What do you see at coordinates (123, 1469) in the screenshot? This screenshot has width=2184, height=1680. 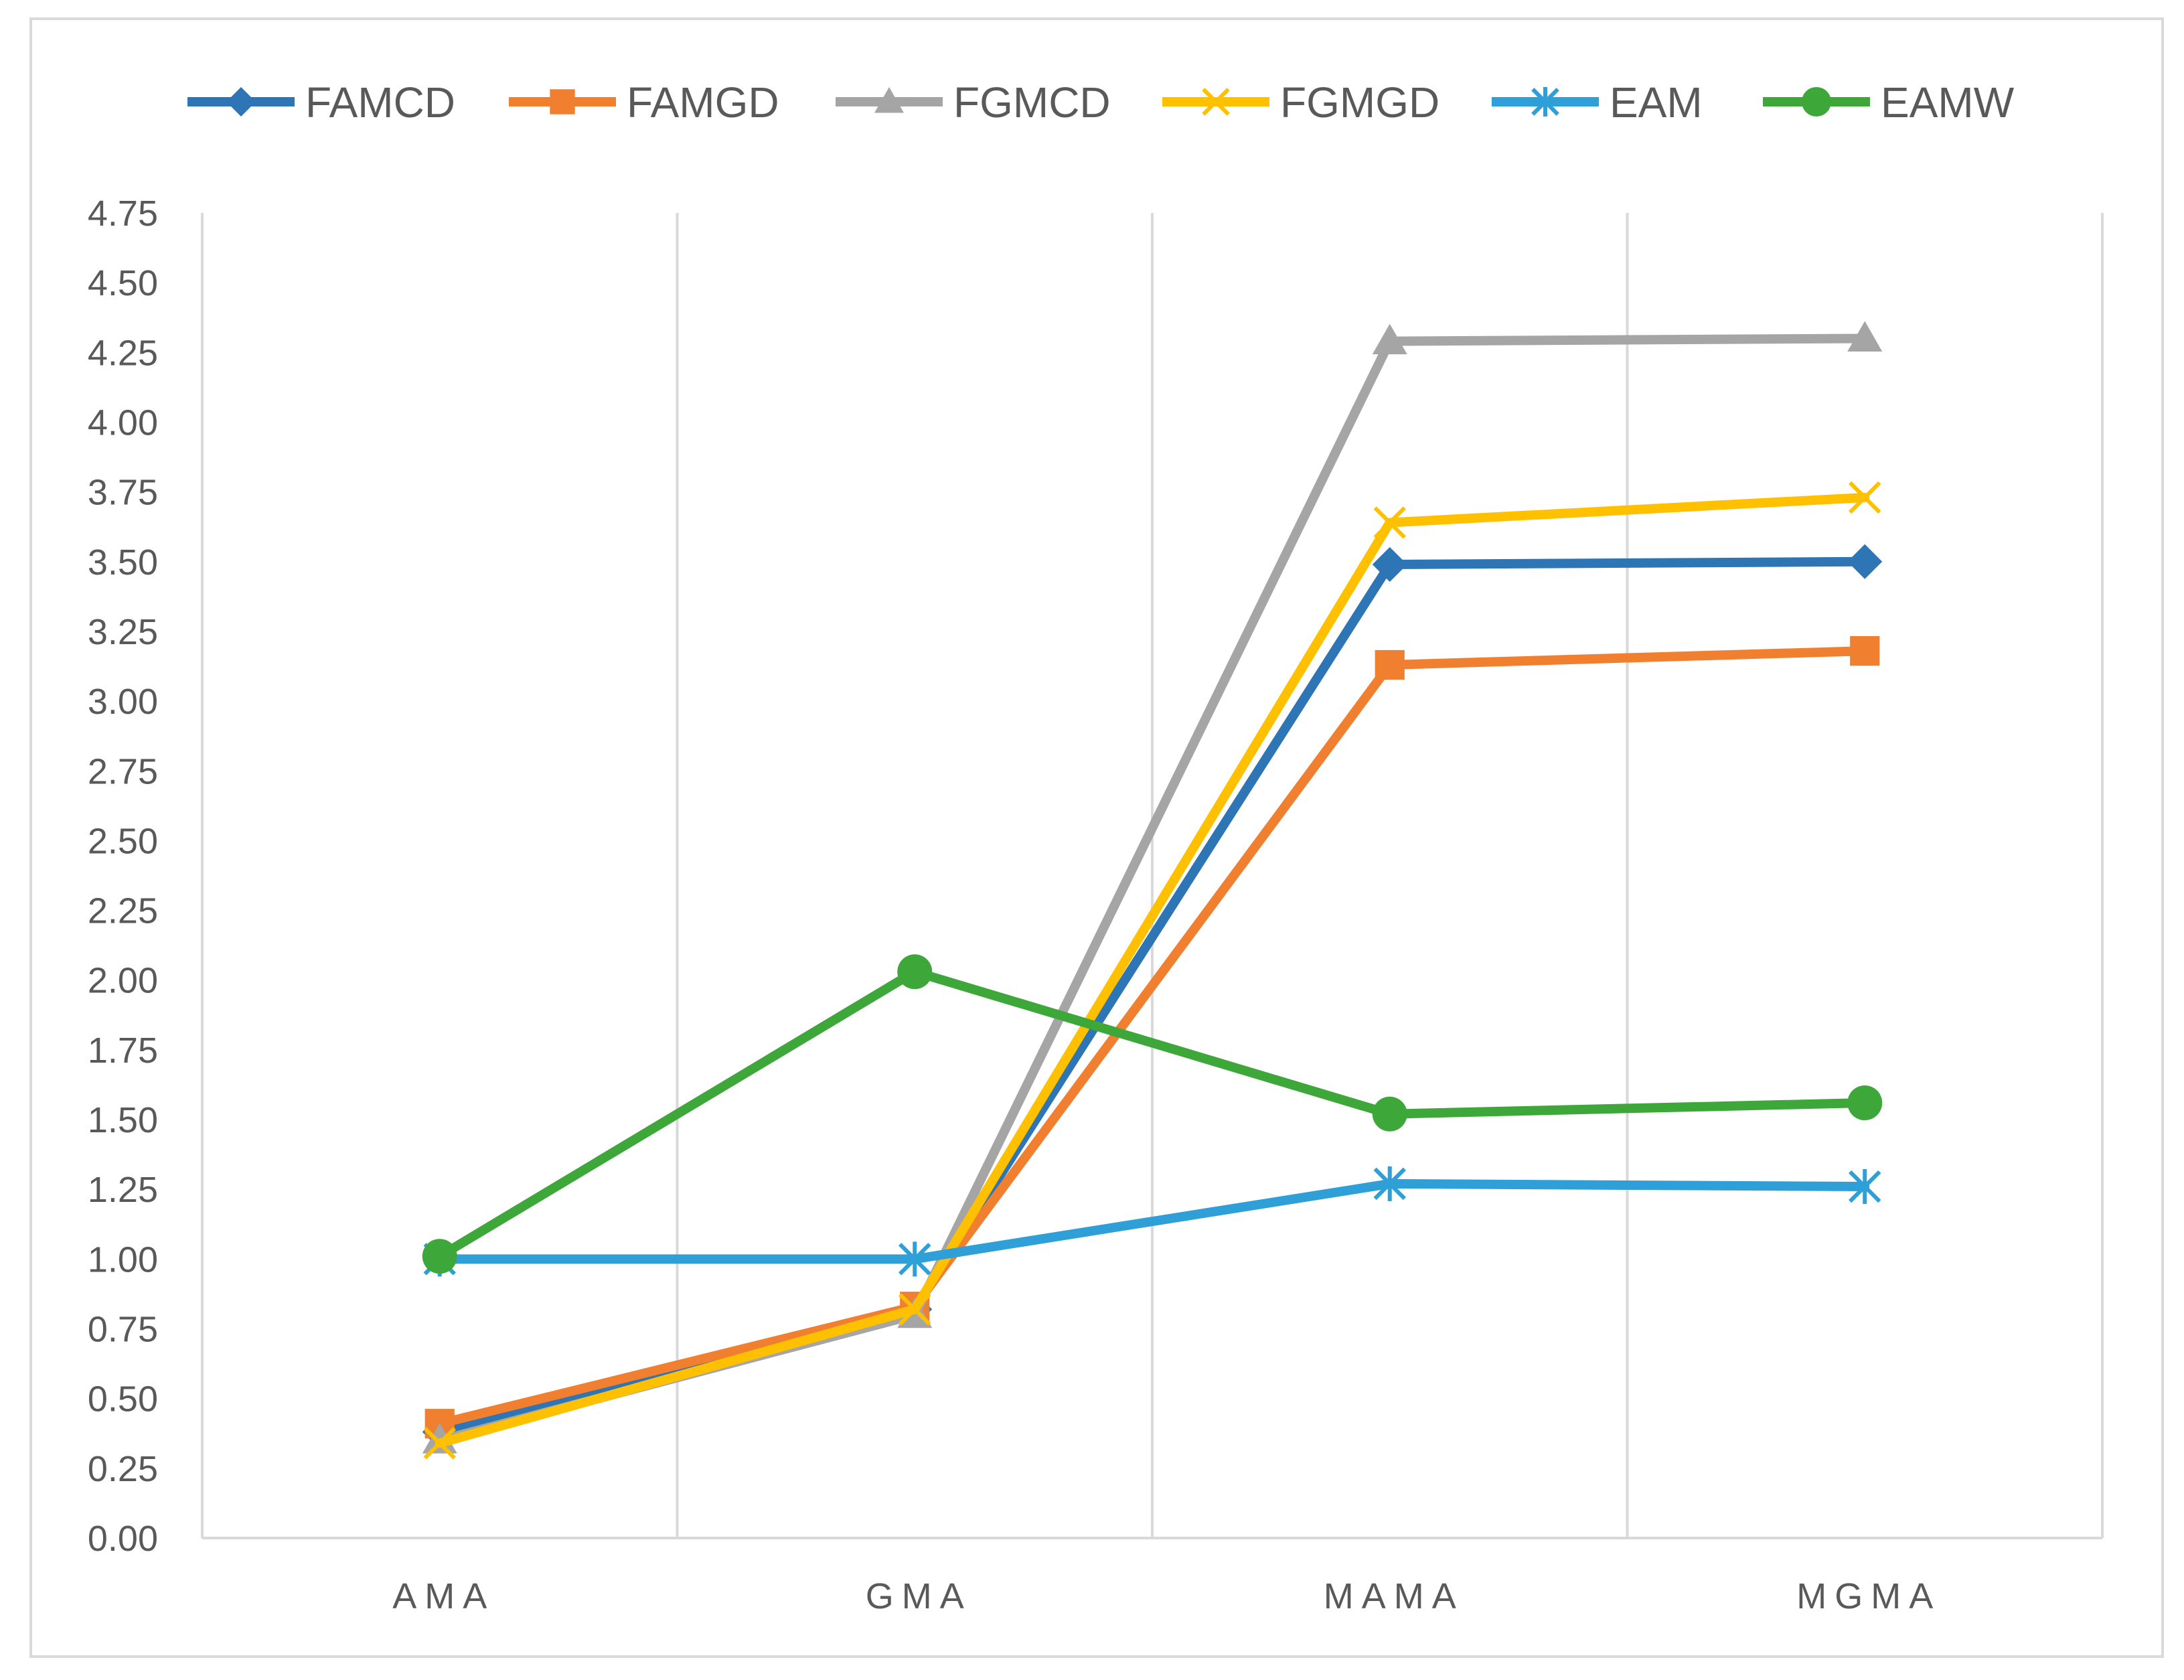 I see `y-tick-label: 0.25` at bounding box center [123, 1469].